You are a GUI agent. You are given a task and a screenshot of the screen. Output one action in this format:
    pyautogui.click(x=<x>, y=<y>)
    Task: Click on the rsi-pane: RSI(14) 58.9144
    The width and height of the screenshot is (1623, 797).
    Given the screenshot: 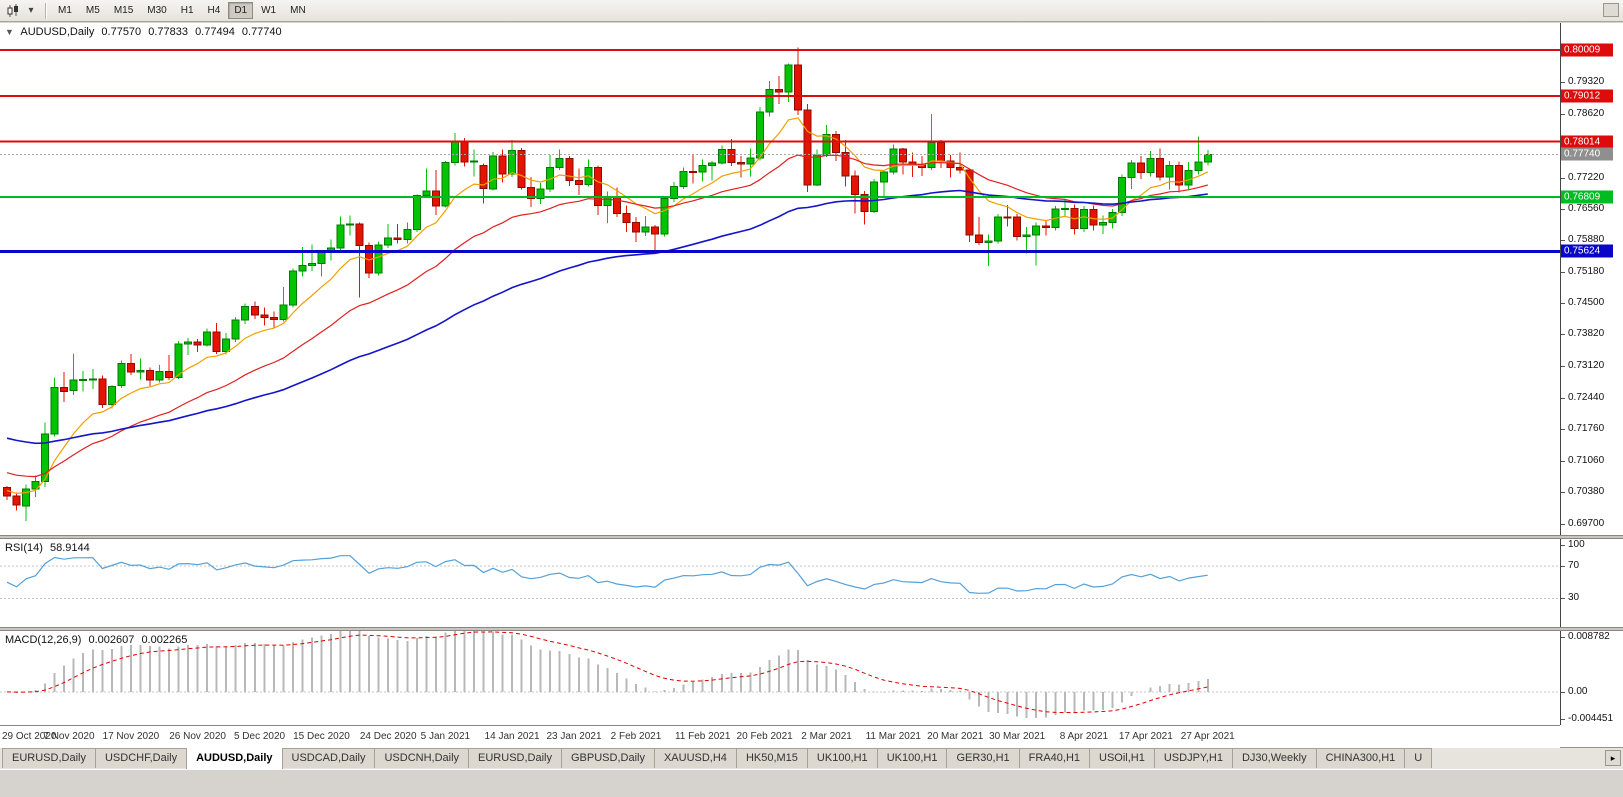 What is the action you would take?
    pyautogui.click(x=780, y=583)
    